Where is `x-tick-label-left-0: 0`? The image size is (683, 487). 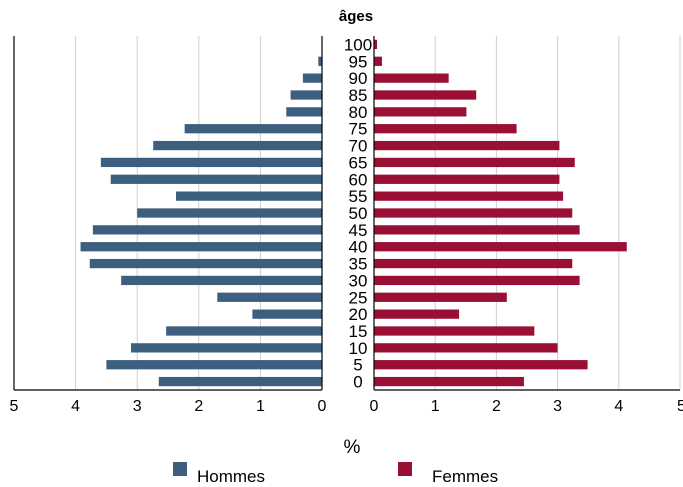
x-tick-label-left-0: 0 is located at coordinates (322, 406).